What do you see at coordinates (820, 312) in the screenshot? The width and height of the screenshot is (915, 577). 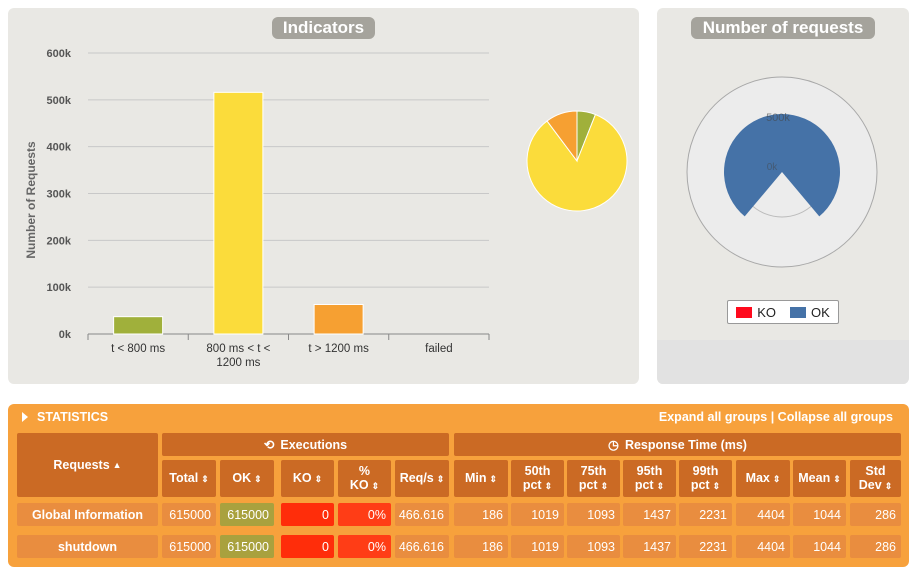 I see `legend-label-ok: OK` at bounding box center [820, 312].